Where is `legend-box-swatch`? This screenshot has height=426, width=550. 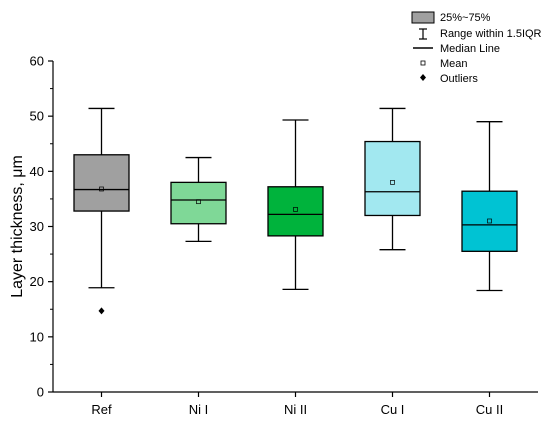 legend-box-swatch is located at coordinates (423, 17).